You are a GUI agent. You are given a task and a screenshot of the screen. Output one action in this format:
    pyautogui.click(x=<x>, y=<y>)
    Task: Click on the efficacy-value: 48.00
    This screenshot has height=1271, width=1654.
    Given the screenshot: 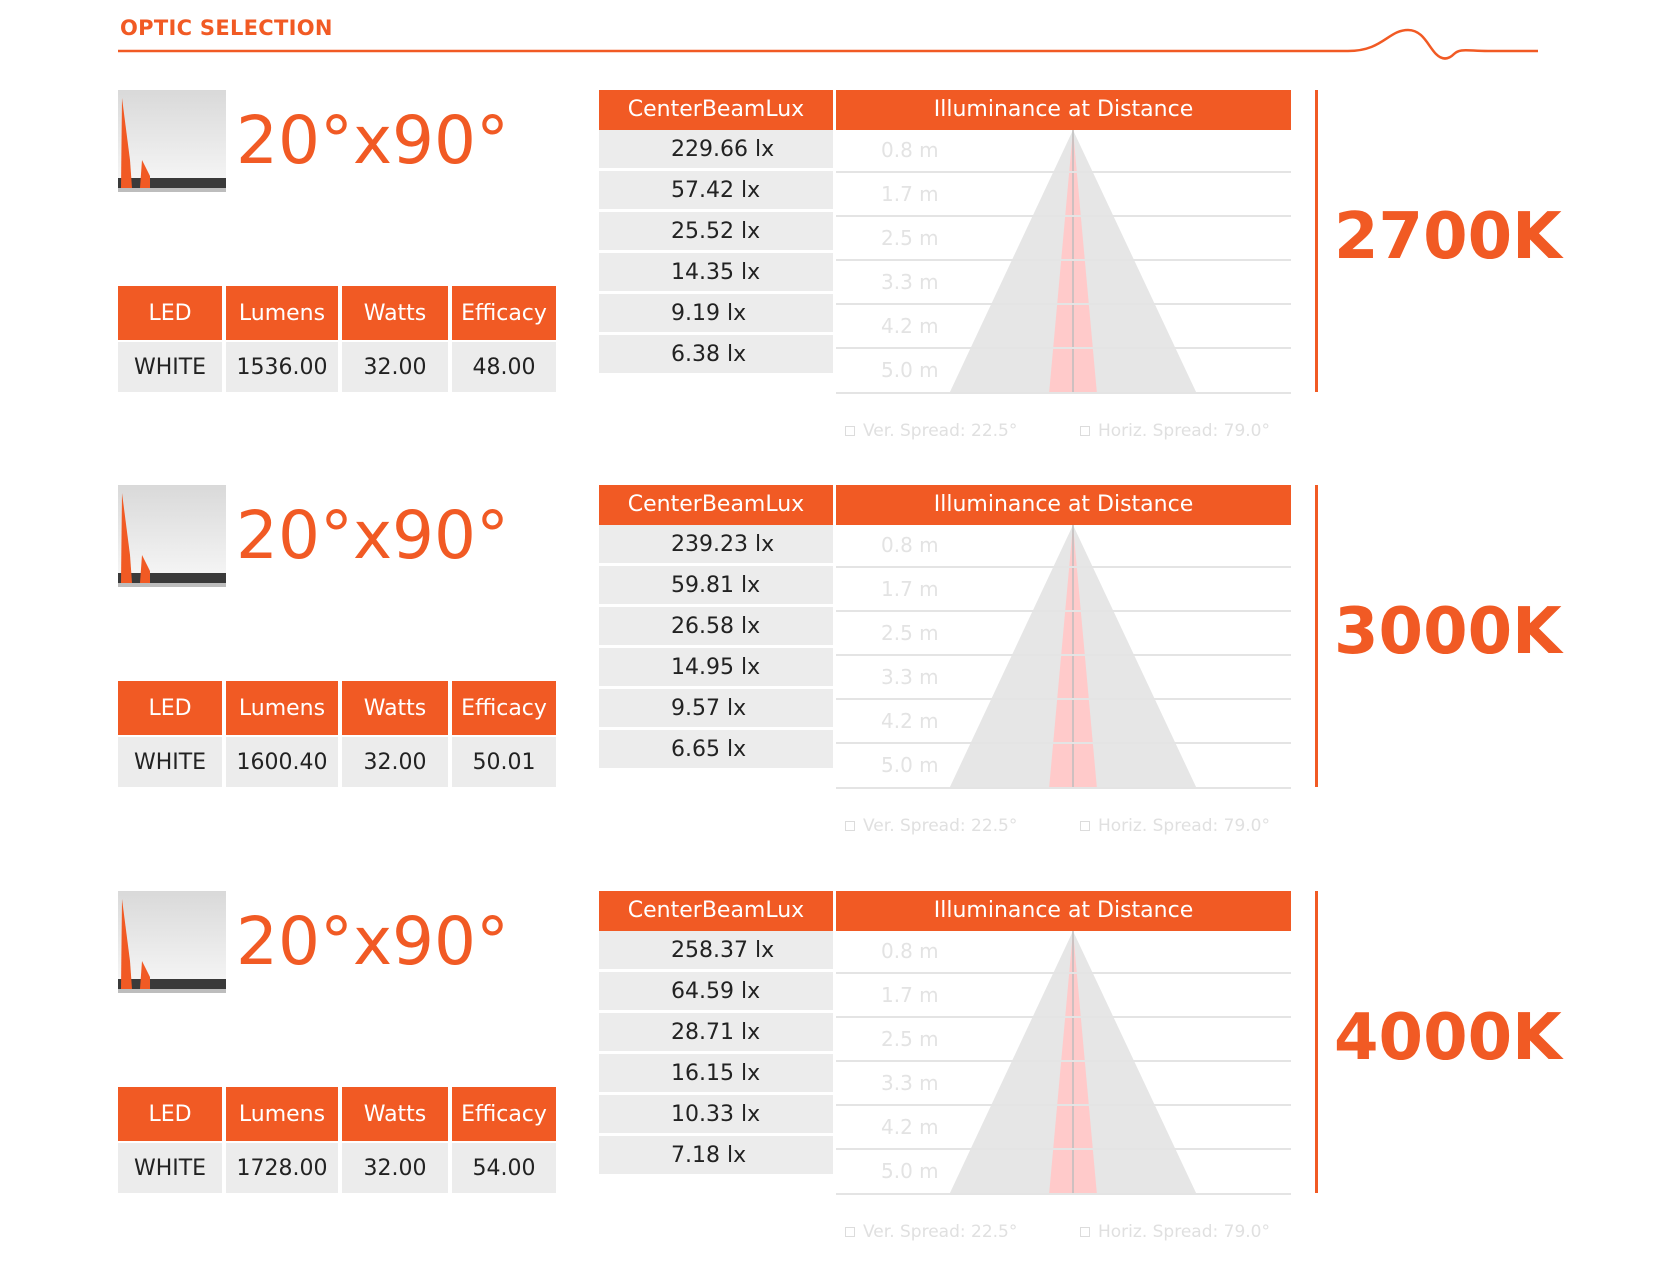 What is the action you would take?
    pyautogui.click(x=504, y=367)
    